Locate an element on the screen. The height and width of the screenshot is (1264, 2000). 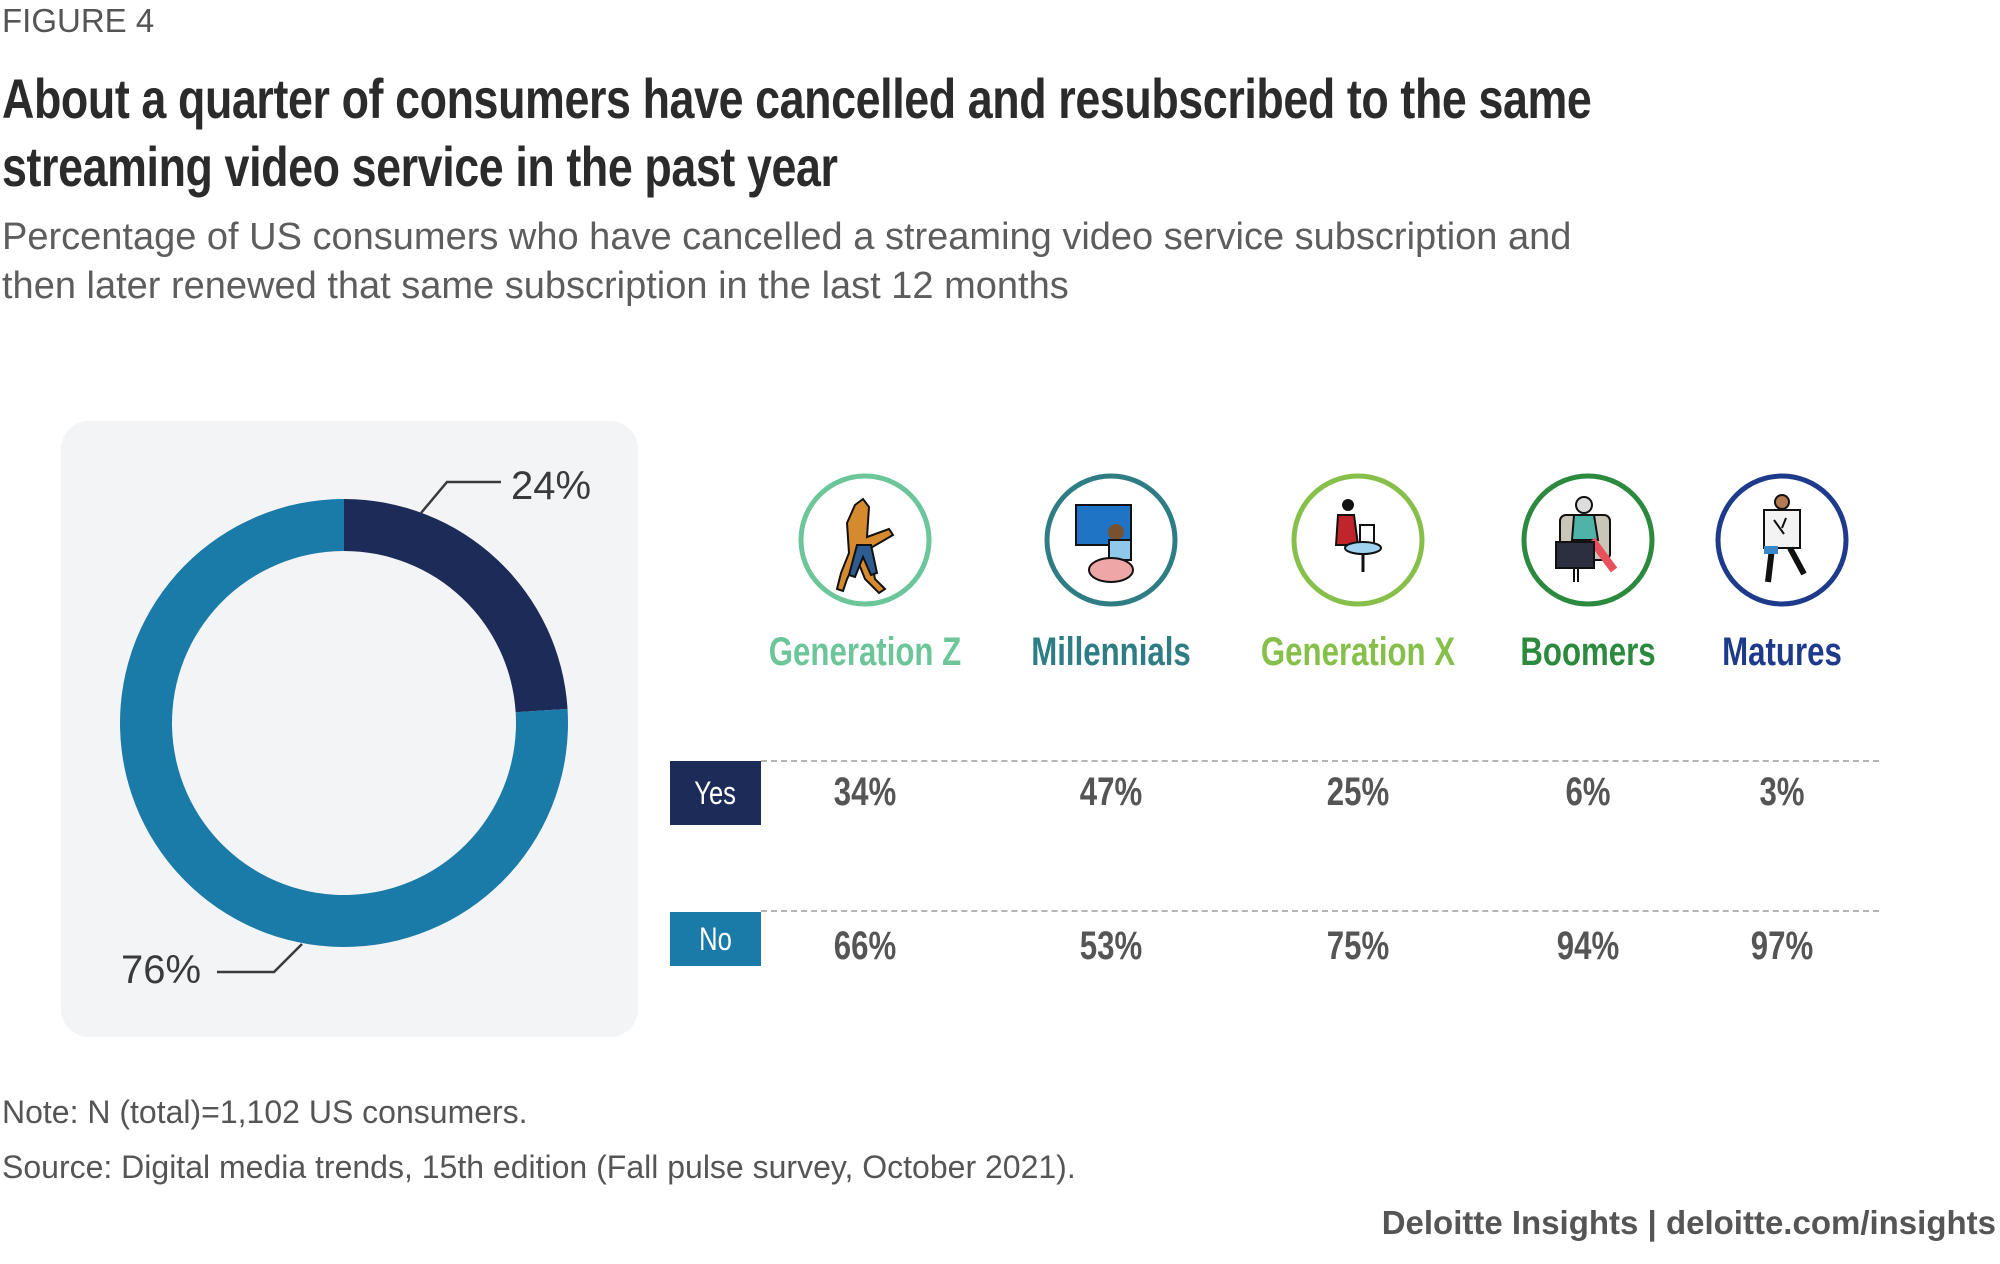
legend-yes-label: Yes is located at coordinates (715, 792).